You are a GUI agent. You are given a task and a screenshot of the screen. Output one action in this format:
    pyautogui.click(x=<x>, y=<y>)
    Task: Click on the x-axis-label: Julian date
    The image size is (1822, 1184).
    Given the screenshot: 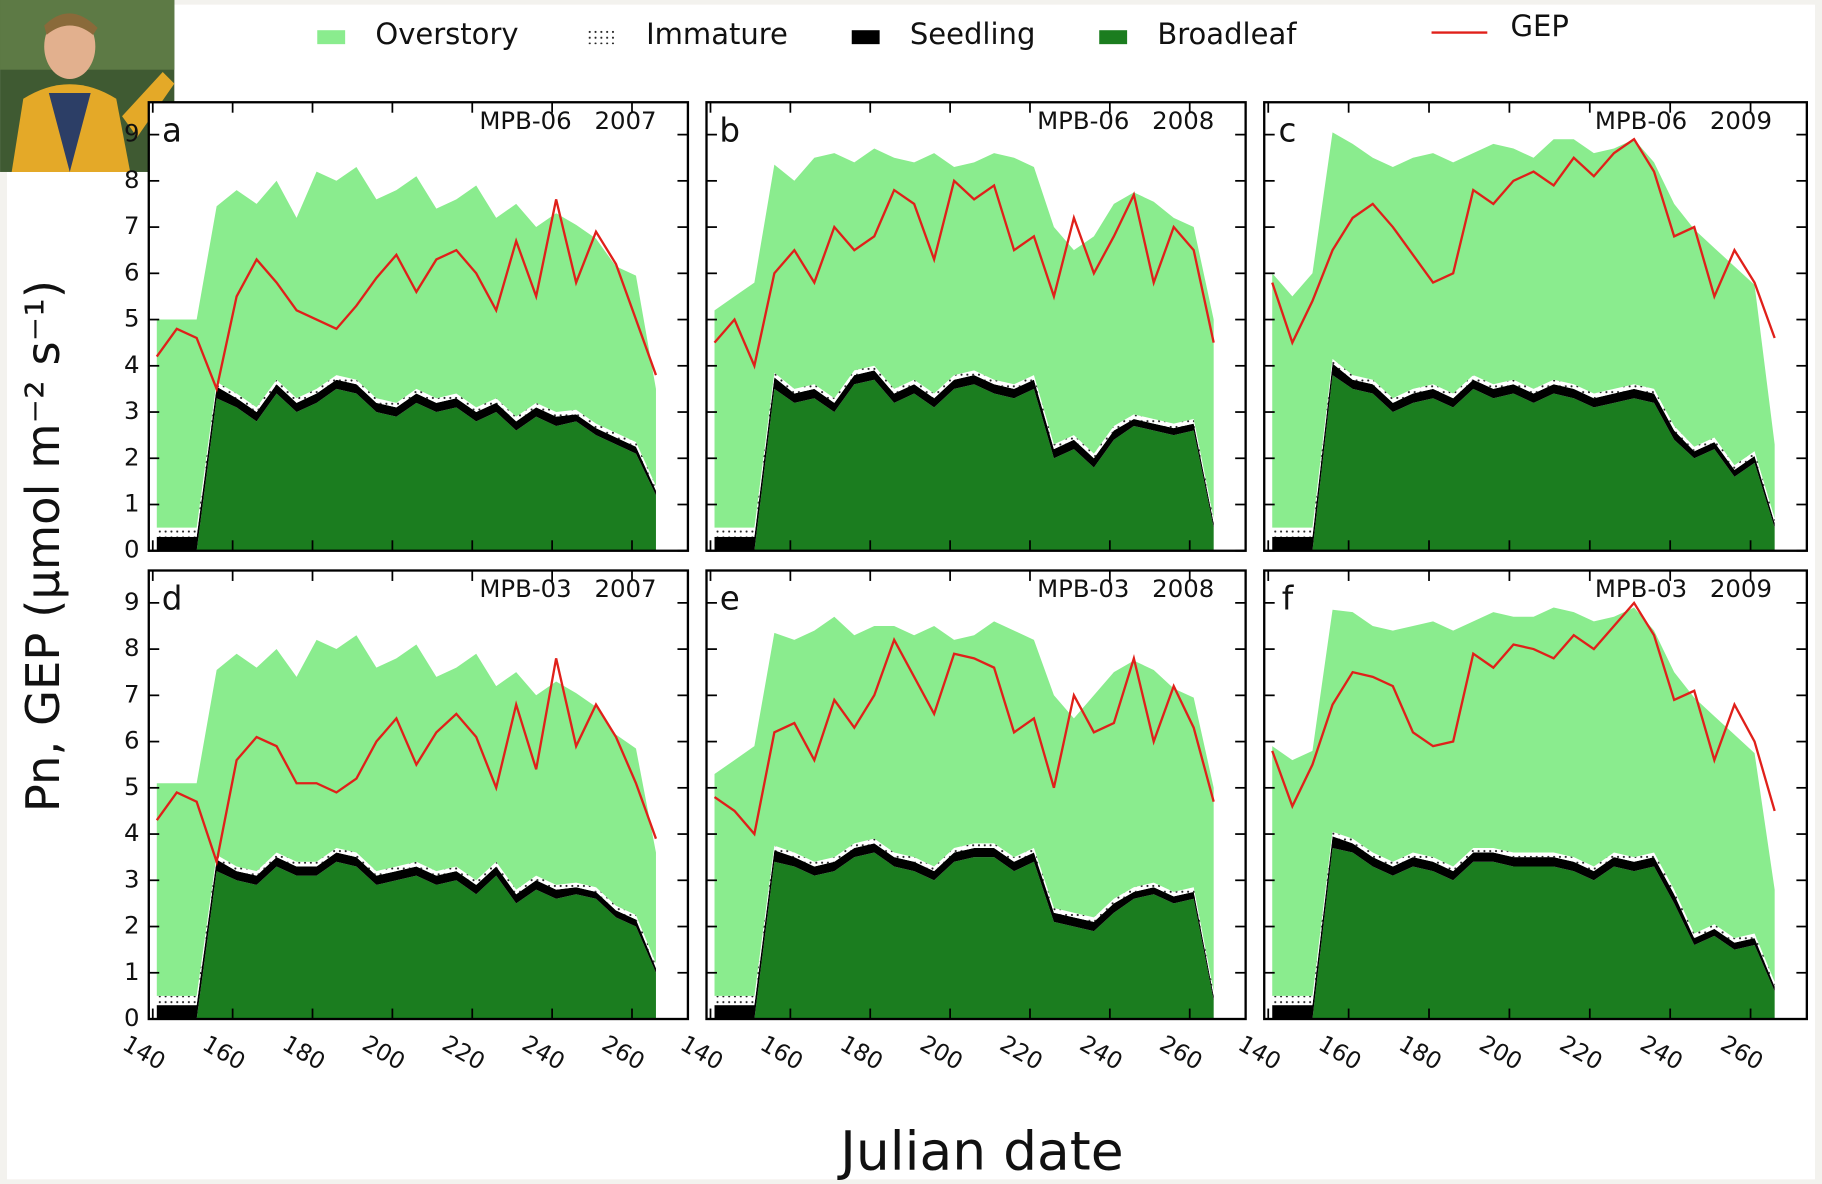 What is the action you would take?
    pyautogui.click(x=980, y=1151)
    